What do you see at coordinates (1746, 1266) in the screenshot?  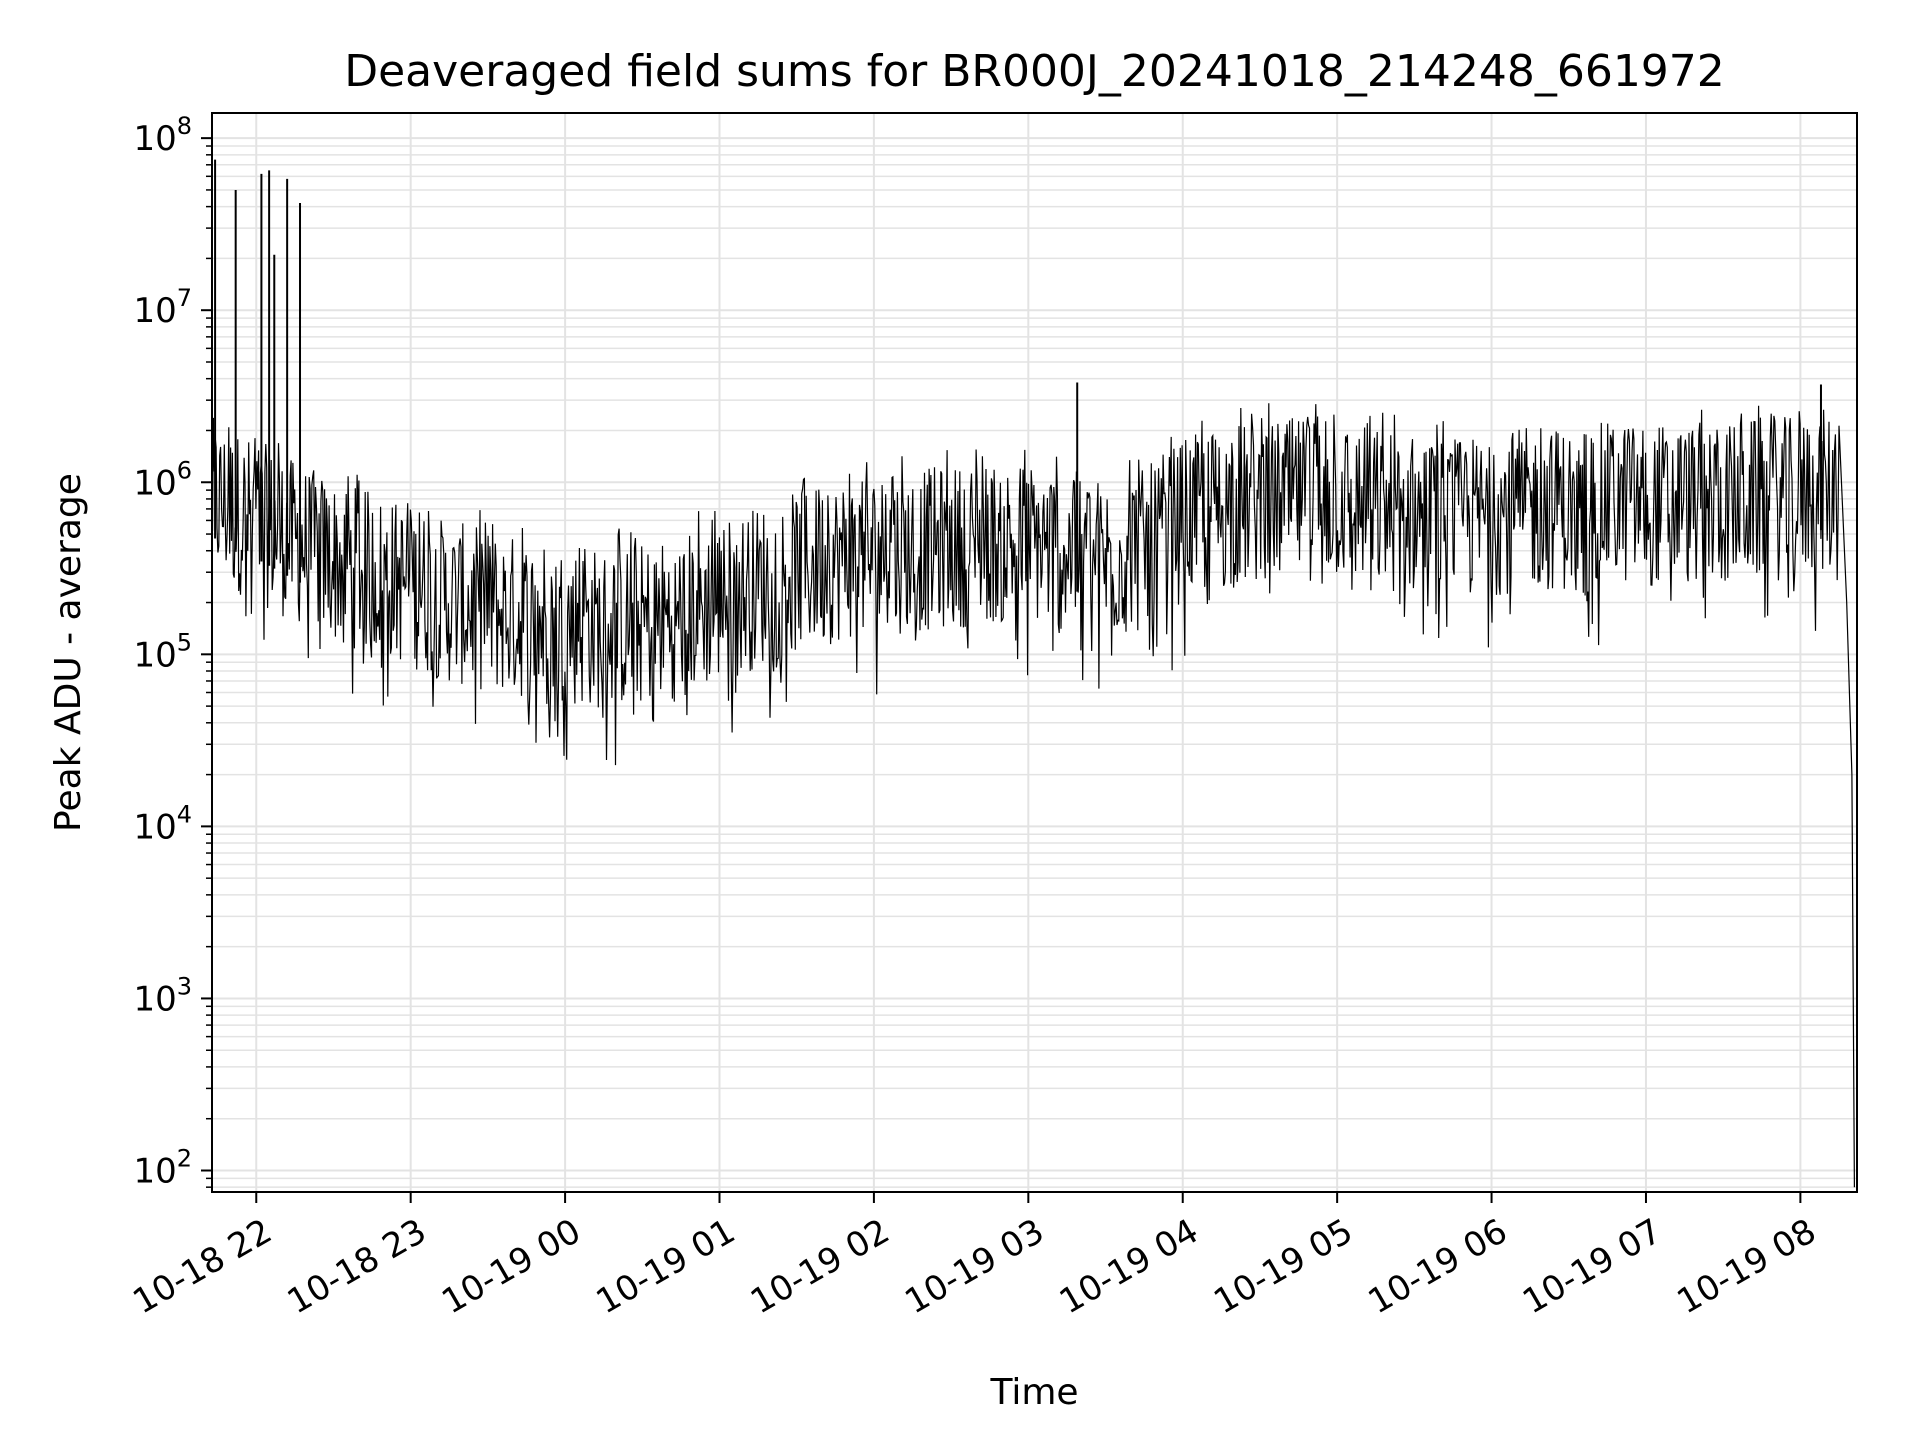 I see `x-tick-label: 10-19 08` at bounding box center [1746, 1266].